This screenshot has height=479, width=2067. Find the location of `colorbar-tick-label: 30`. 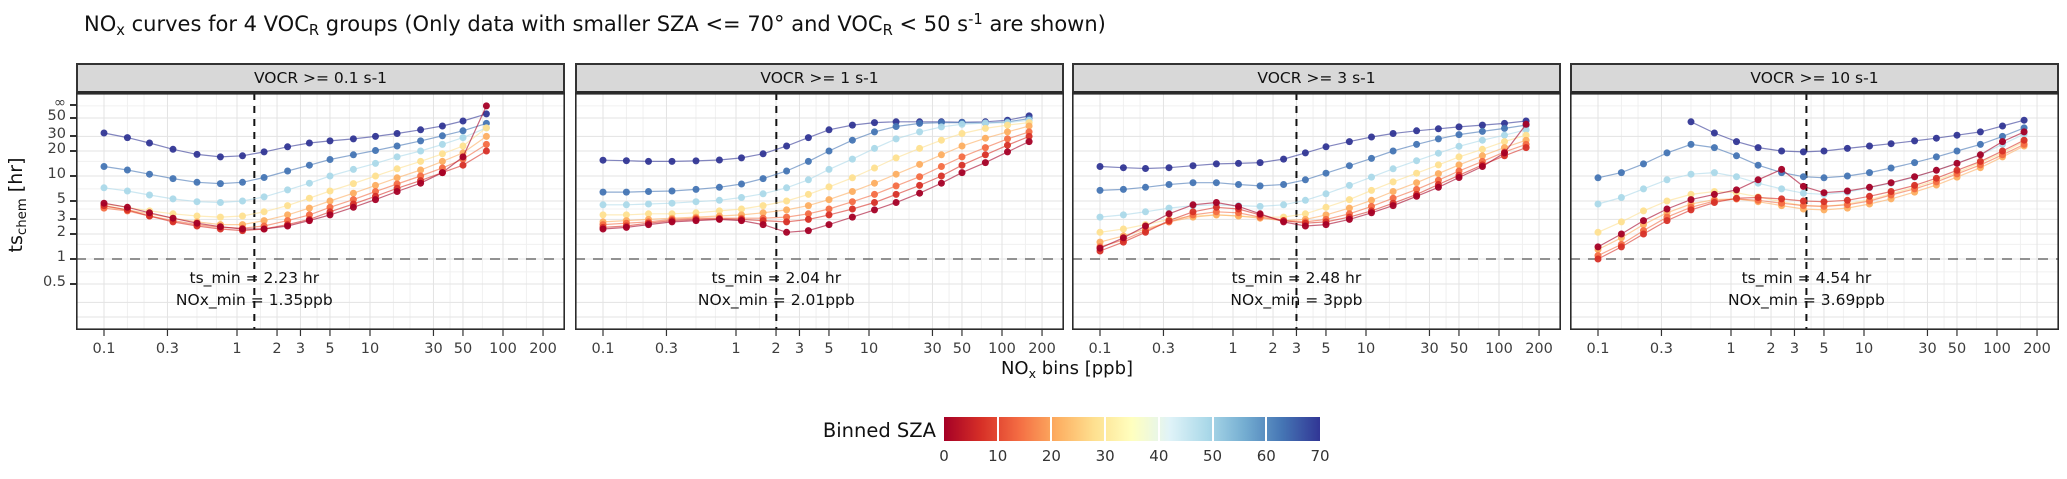

colorbar-tick-label: 30 is located at coordinates (1105, 456).